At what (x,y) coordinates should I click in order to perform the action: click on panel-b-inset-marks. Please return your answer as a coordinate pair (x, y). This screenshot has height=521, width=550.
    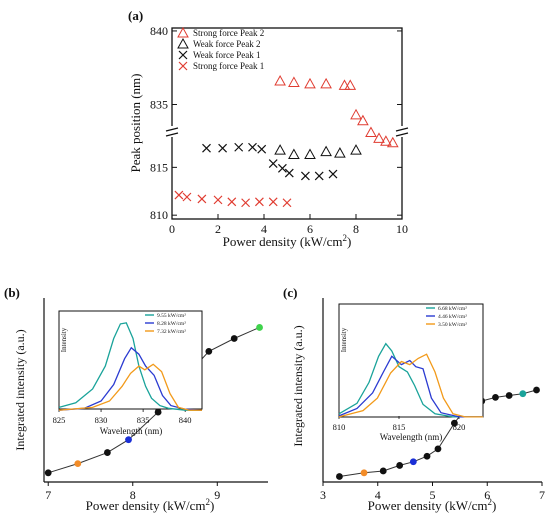
    Looking at the image, I should click on (130, 366).